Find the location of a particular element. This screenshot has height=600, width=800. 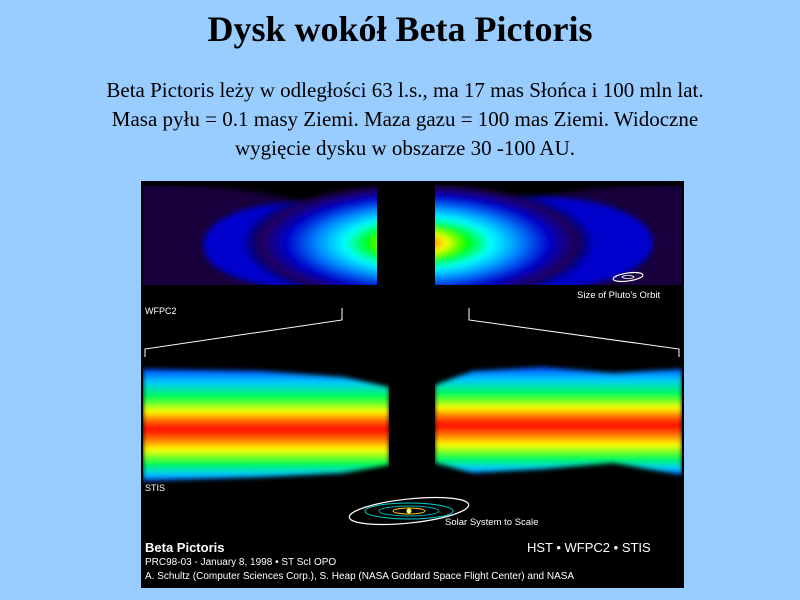

mission-label: HST • WFPC2 • STIS is located at coordinates (589, 547).